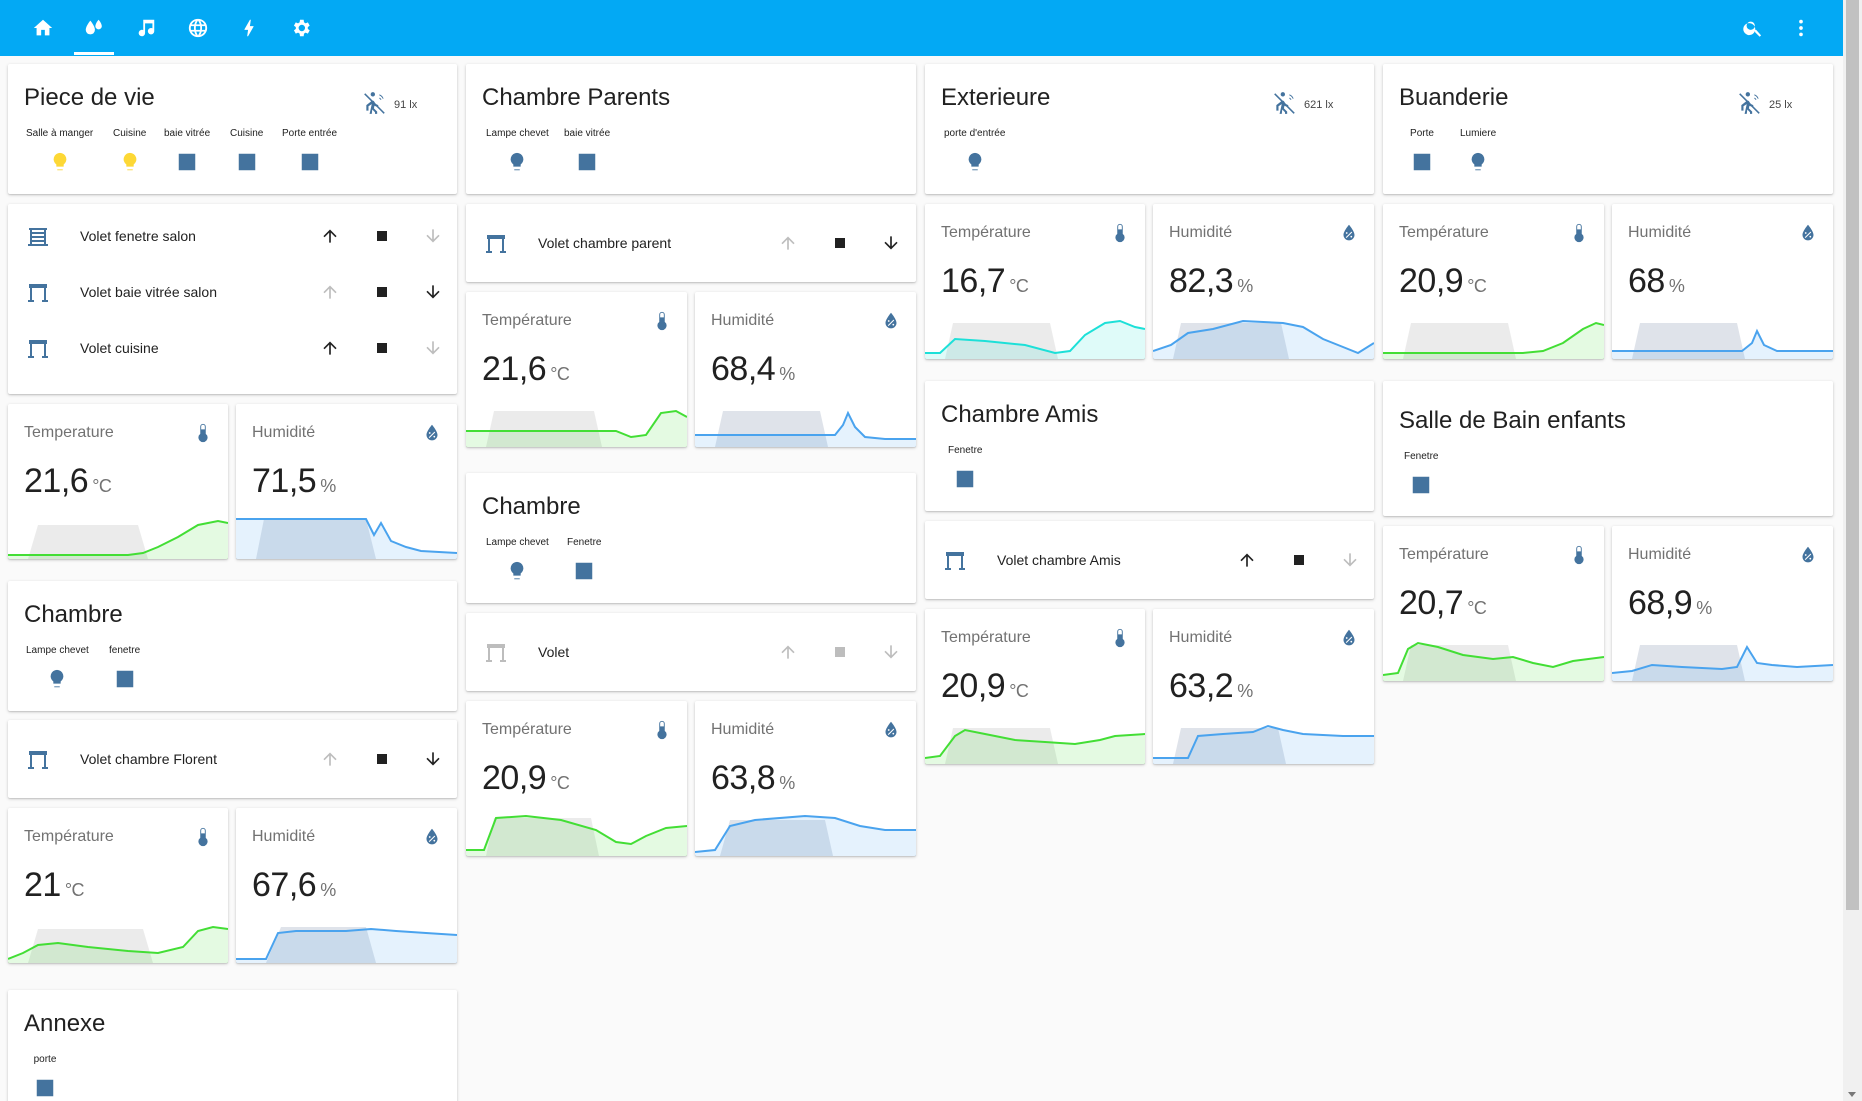 This screenshot has width=1862, height=1101. What do you see at coordinates (198, 28) in the screenshot?
I see `globe-icon` at bounding box center [198, 28].